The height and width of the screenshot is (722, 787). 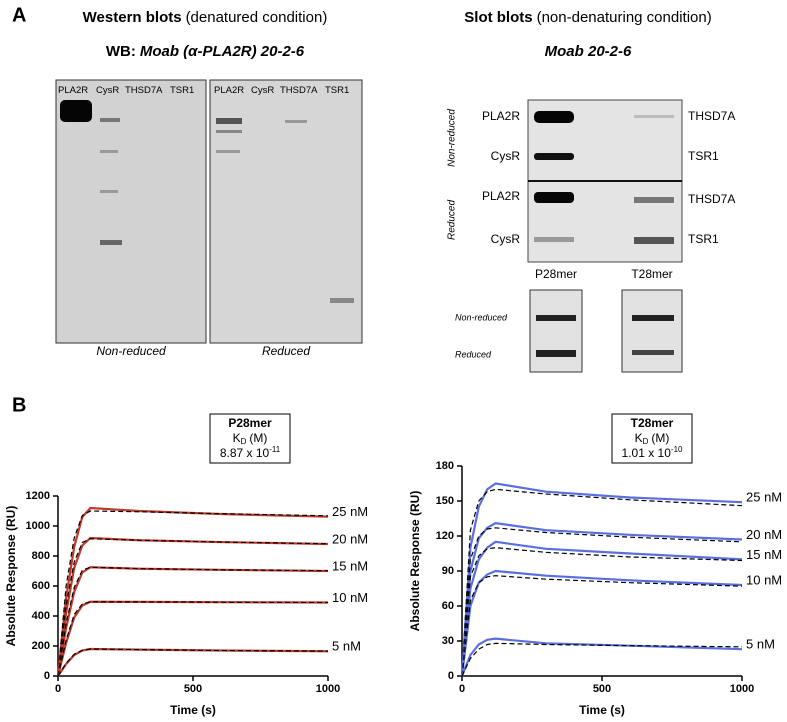 What do you see at coordinates (445, 536) in the screenshot?
I see `y-tick-label: 120` at bounding box center [445, 536].